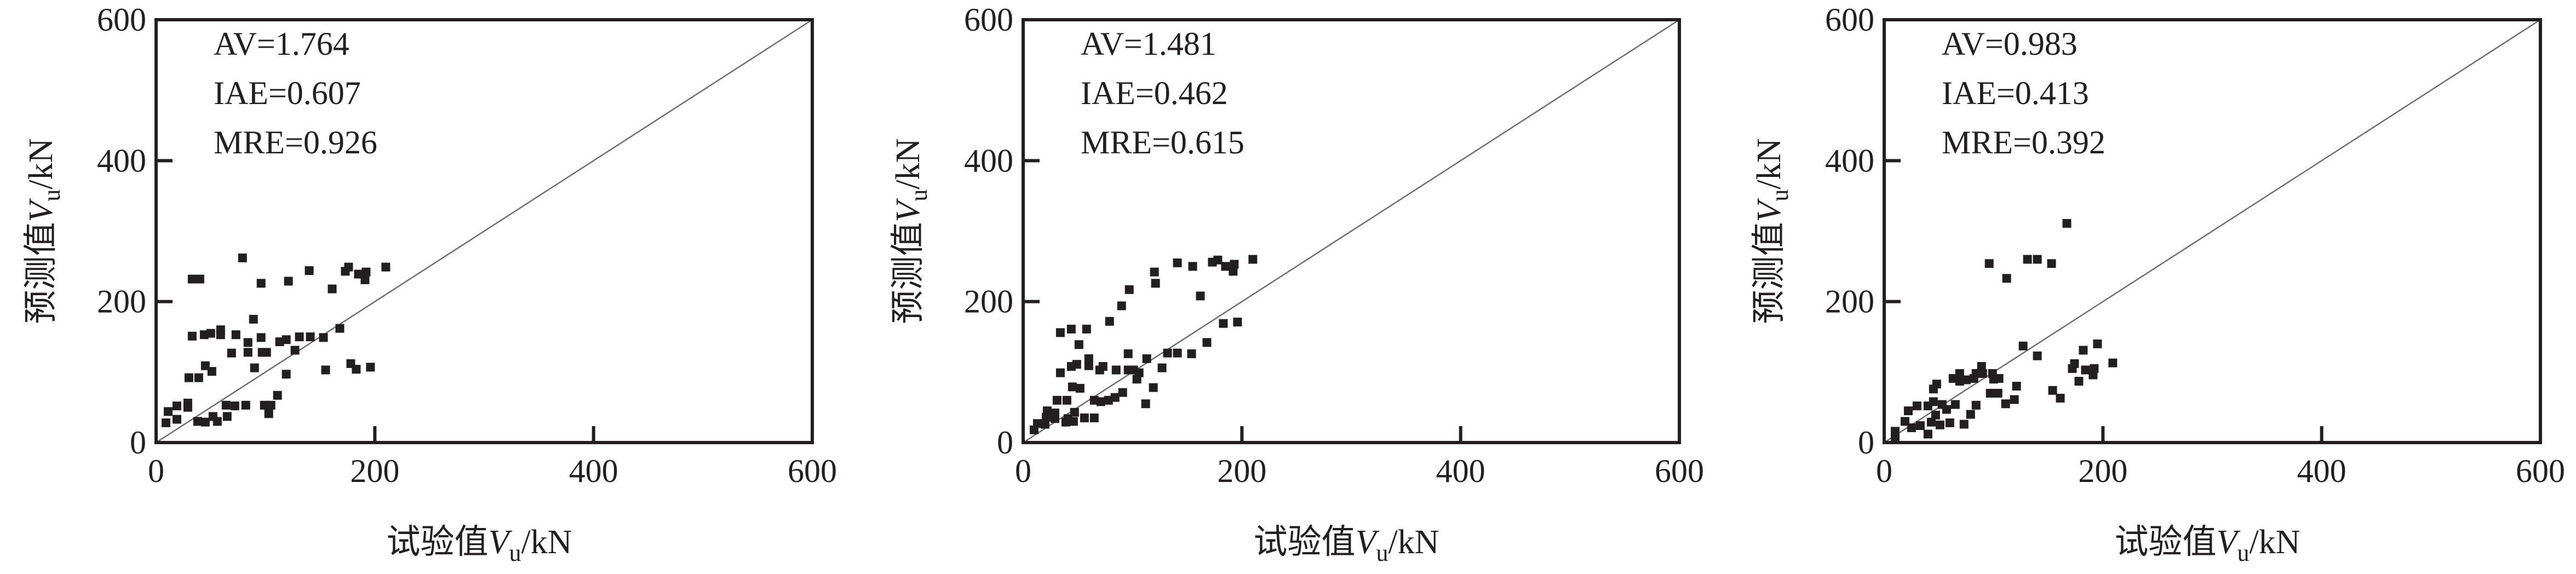  I want to click on stat-annotation: MRE=0.392, so click(2024, 142).